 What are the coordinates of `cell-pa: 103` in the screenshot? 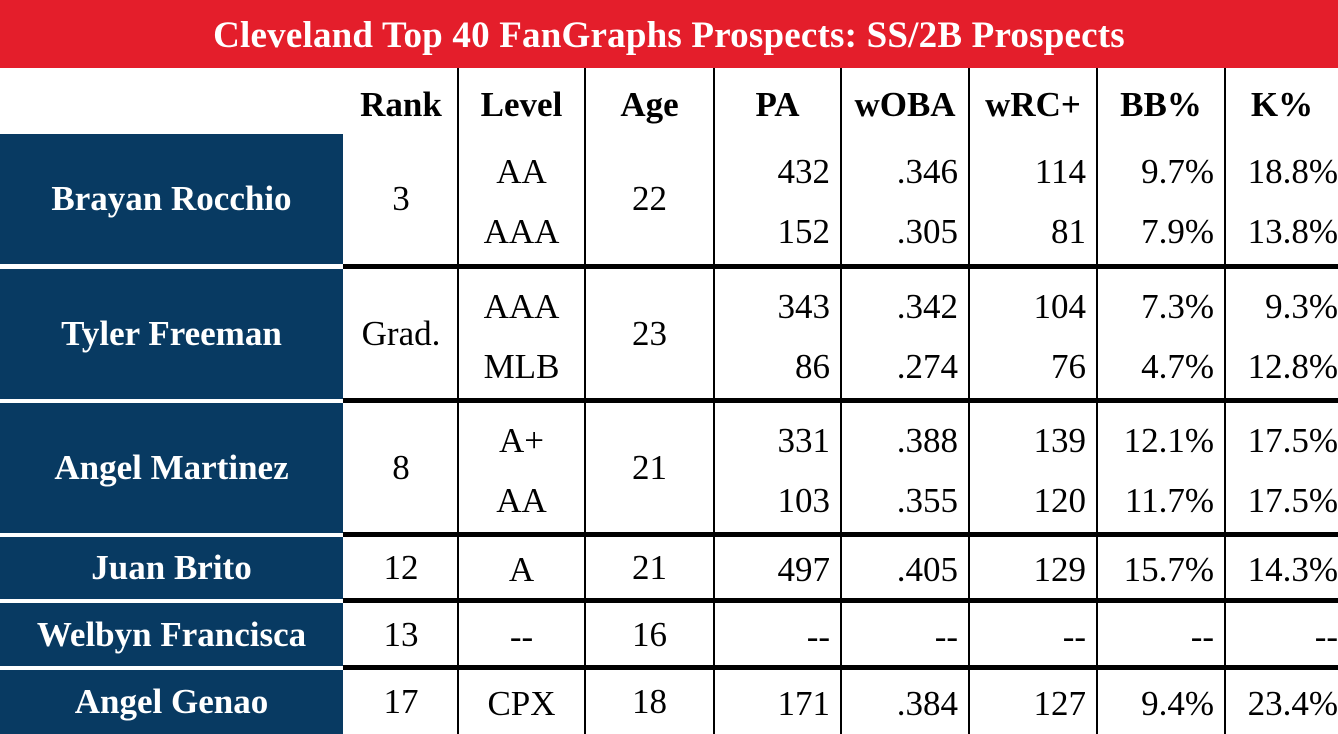 It's located at (804, 500).